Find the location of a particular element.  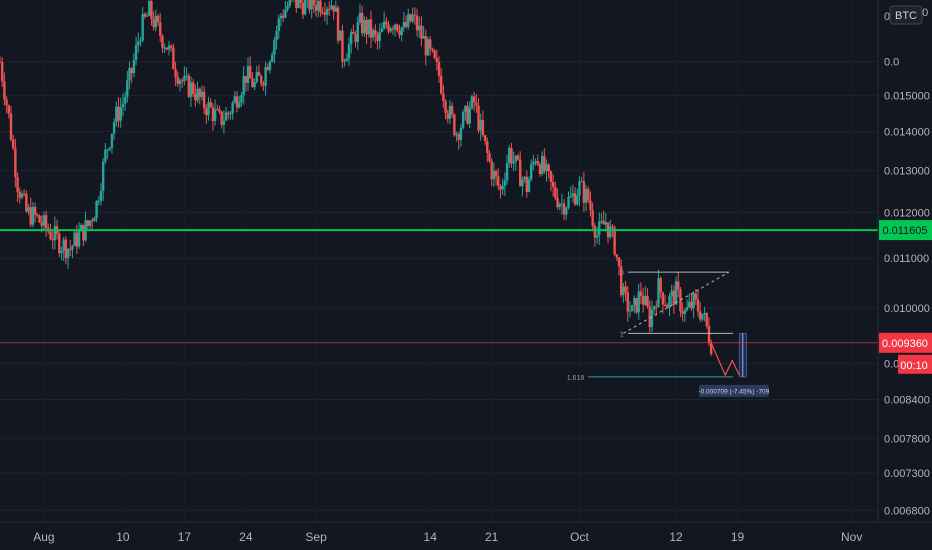

y-tick-label: 0.0 is located at coordinates (891, 63).